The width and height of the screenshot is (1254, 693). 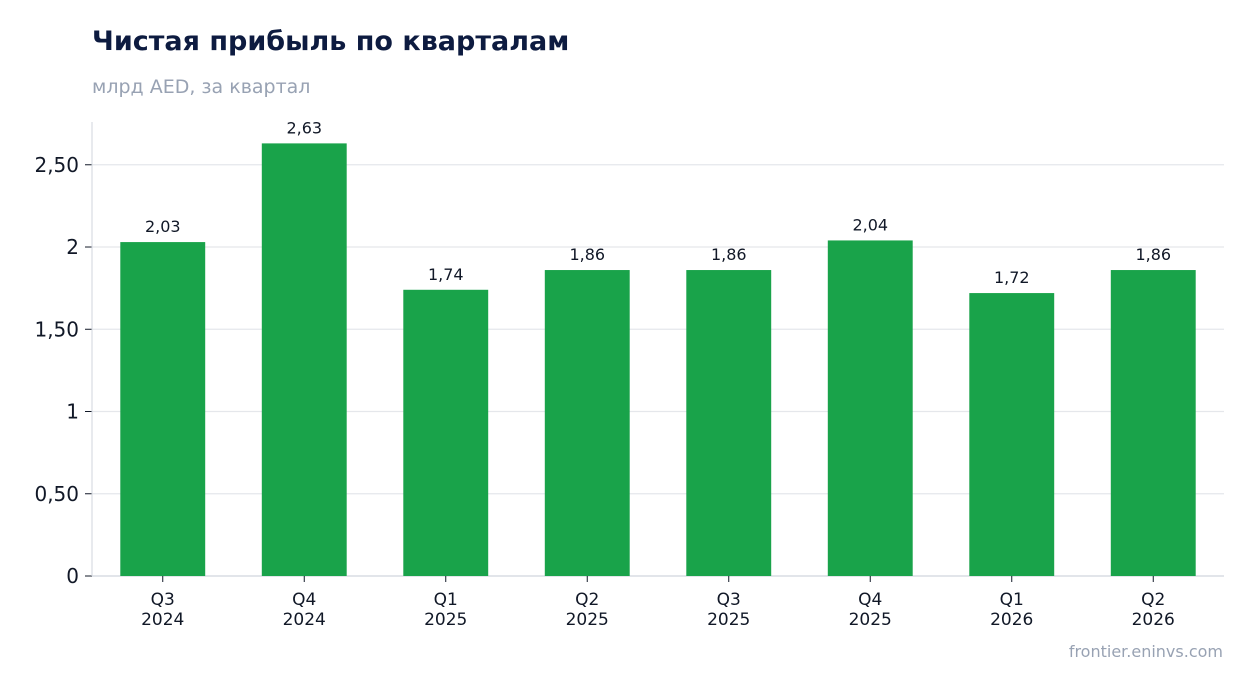 What do you see at coordinates (304, 127) in the screenshot?
I see `data-label: 2,63` at bounding box center [304, 127].